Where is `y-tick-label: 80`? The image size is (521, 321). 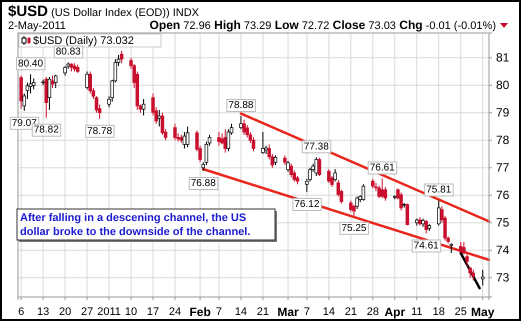 y-tick-label: 80 is located at coordinates (503, 85).